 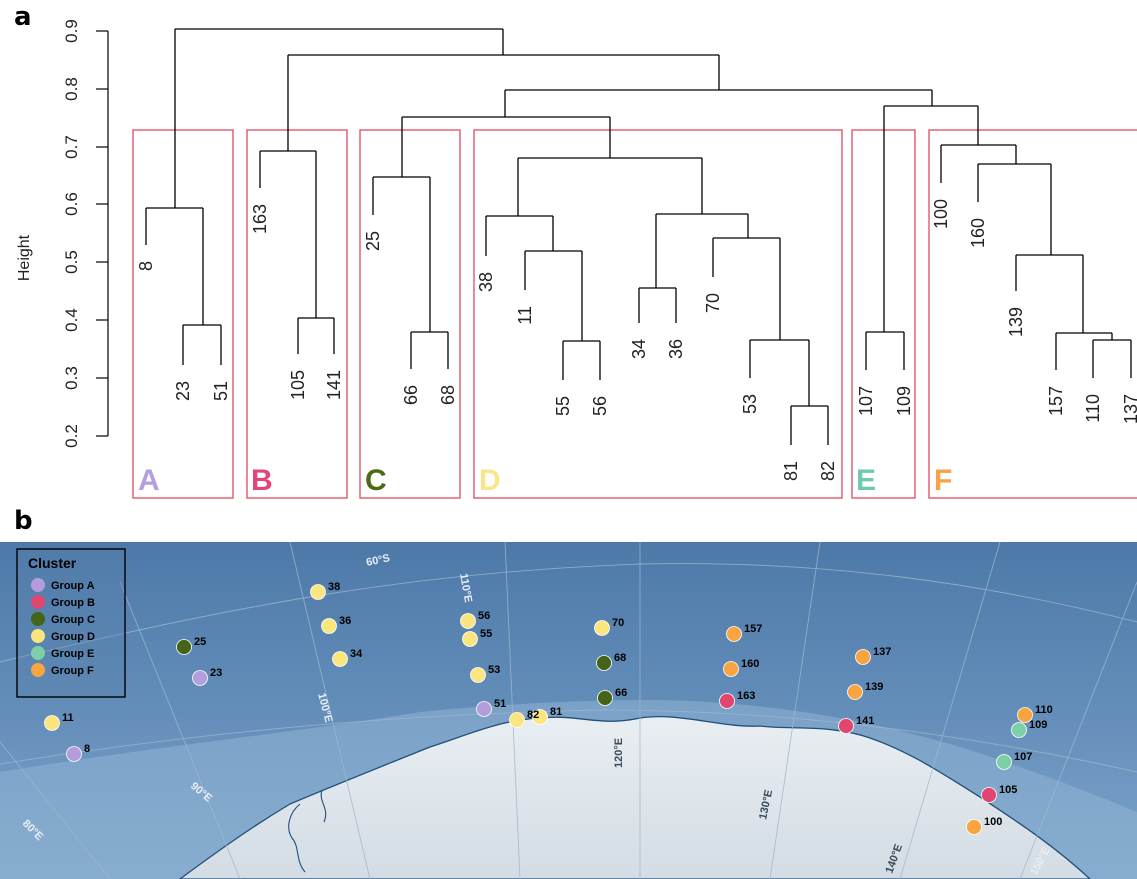 What do you see at coordinates (618, 623) in the screenshot?
I see `site-label: 70` at bounding box center [618, 623].